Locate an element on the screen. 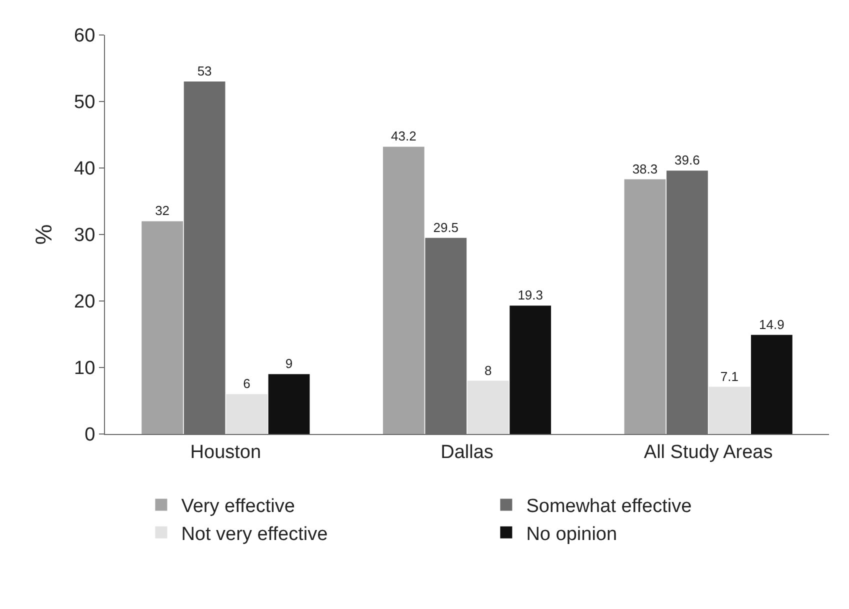  data-label: 38.3 is located at coordinates (645, 168).